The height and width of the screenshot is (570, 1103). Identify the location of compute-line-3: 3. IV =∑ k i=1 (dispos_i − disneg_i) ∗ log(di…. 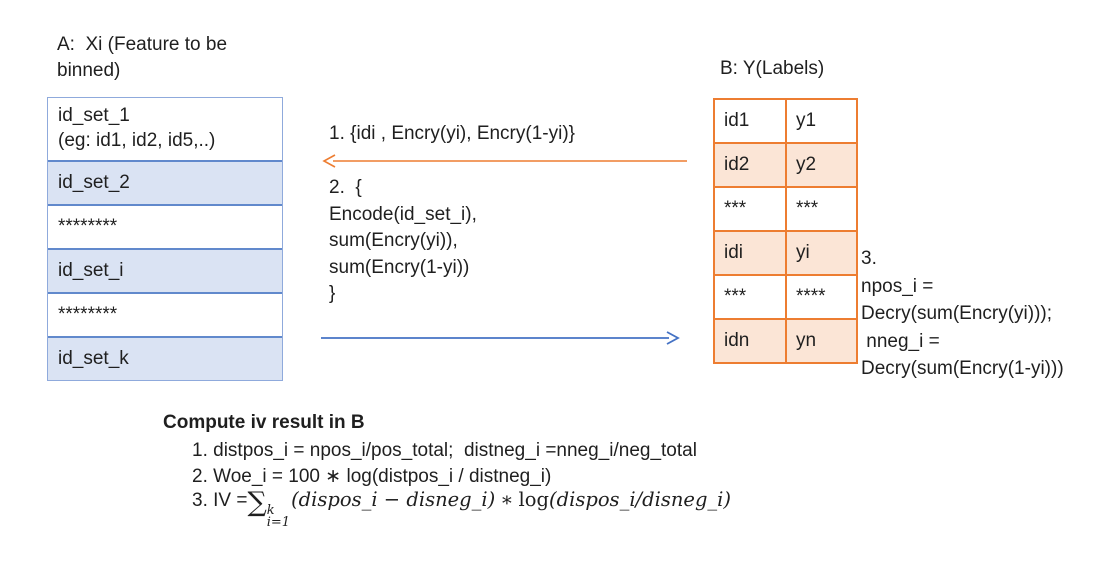
(461, 508).